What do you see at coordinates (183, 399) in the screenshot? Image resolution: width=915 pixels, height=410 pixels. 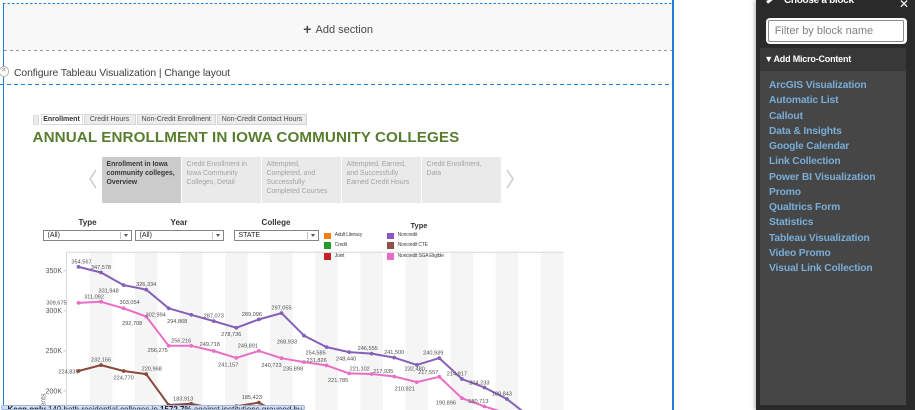 I see `svg-text: 183,913` at bounding box center [183, 399].